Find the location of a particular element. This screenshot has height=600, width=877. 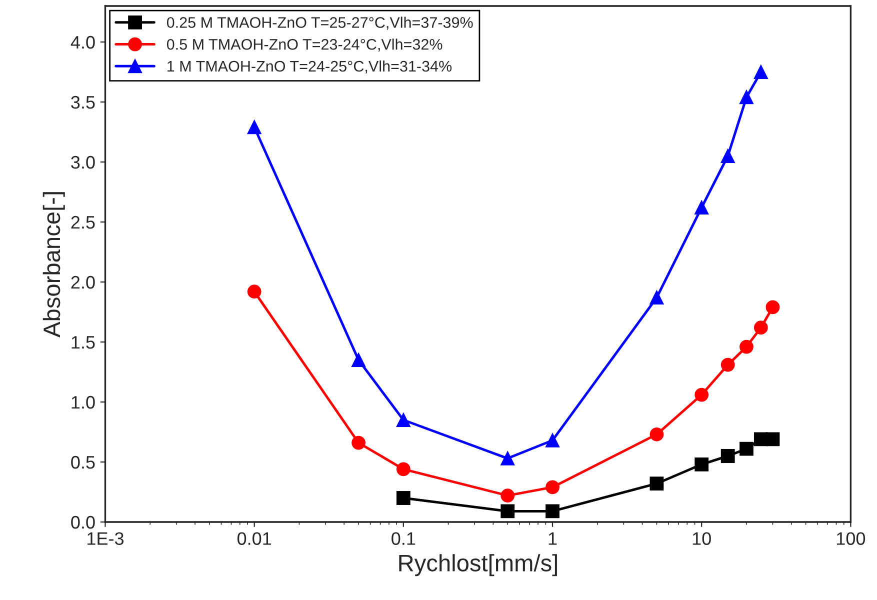

y-tick-label: 1.5 is located at coordinates (83, 342).